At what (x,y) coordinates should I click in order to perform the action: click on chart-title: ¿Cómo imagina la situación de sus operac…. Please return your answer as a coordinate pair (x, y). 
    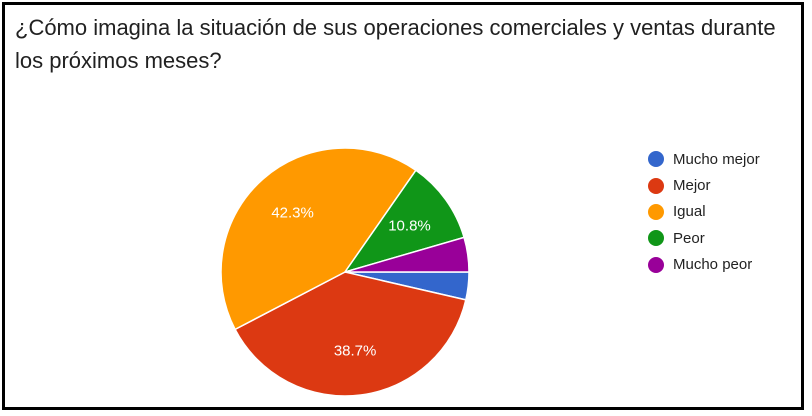
    Looking at the image, I should click on (395, 44).